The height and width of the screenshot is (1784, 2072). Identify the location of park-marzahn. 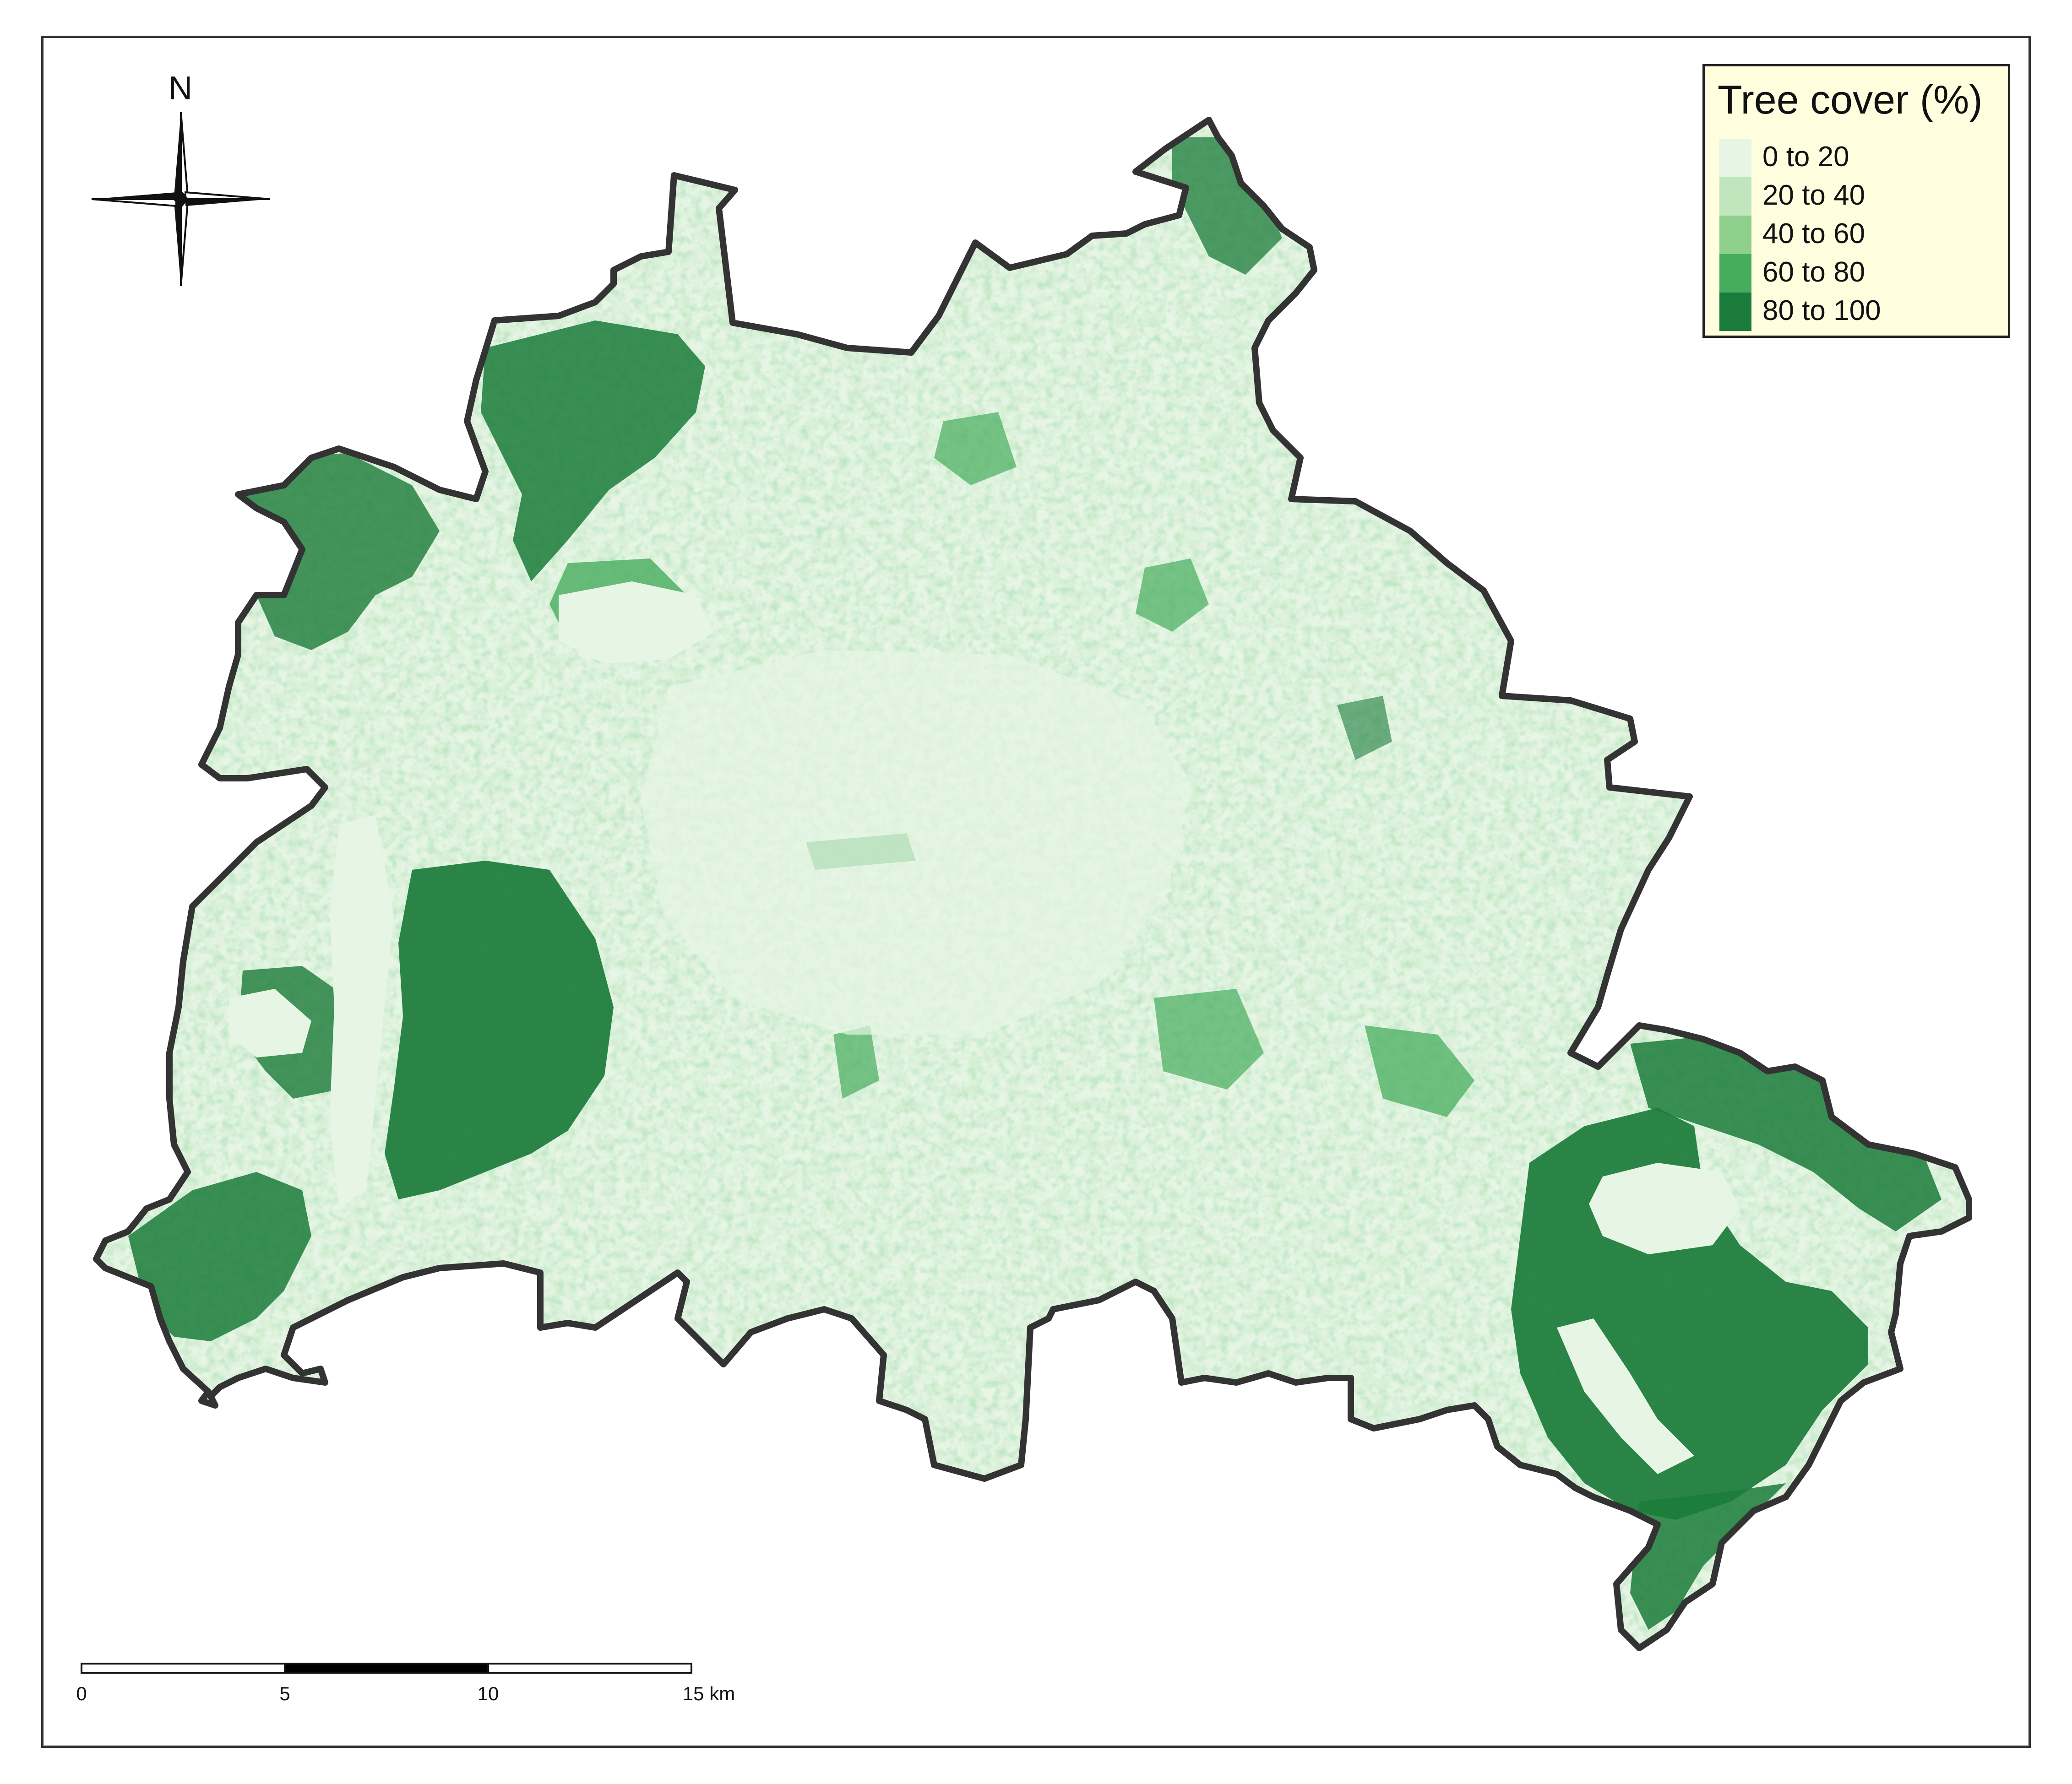
(1364, 728).